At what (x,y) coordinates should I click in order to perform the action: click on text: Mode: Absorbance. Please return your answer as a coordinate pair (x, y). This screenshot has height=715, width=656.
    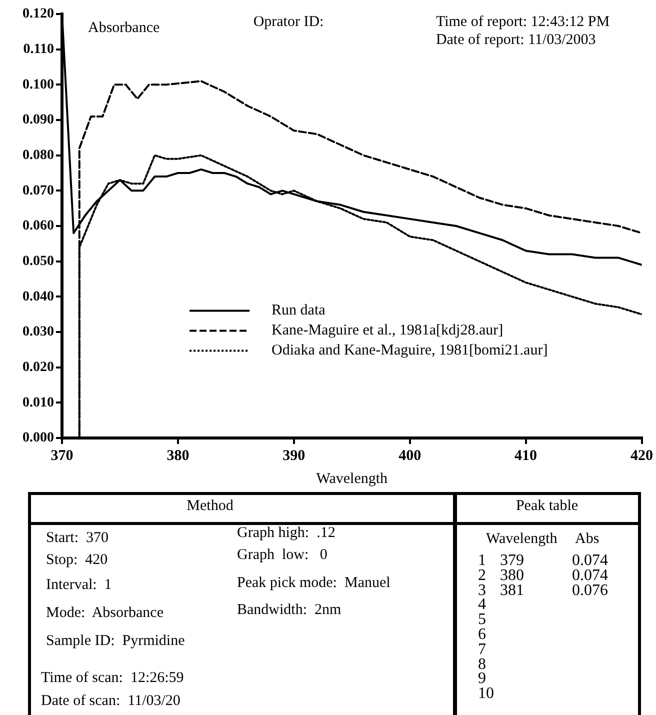
    Looking at the image, I should click on (105, 613).